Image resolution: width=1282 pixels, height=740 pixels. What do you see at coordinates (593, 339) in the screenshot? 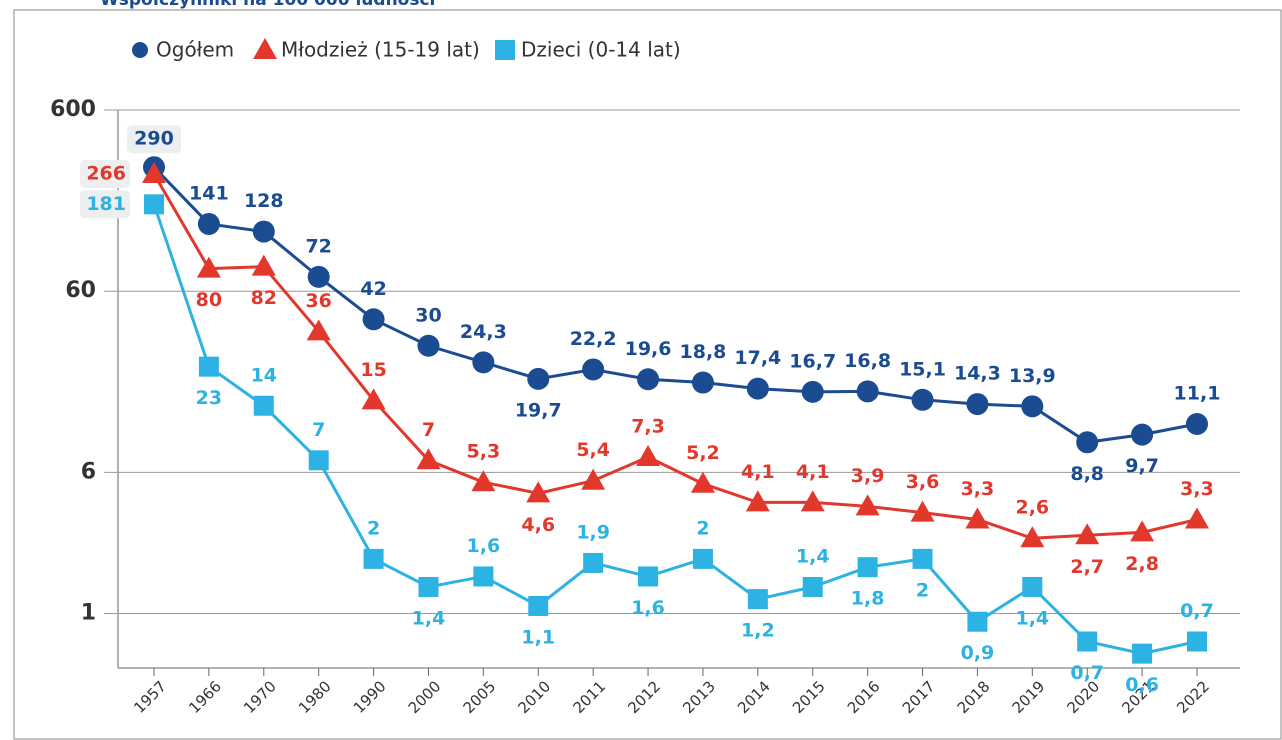
I see `data-label: 22,2` at bounding box center [593, 339].